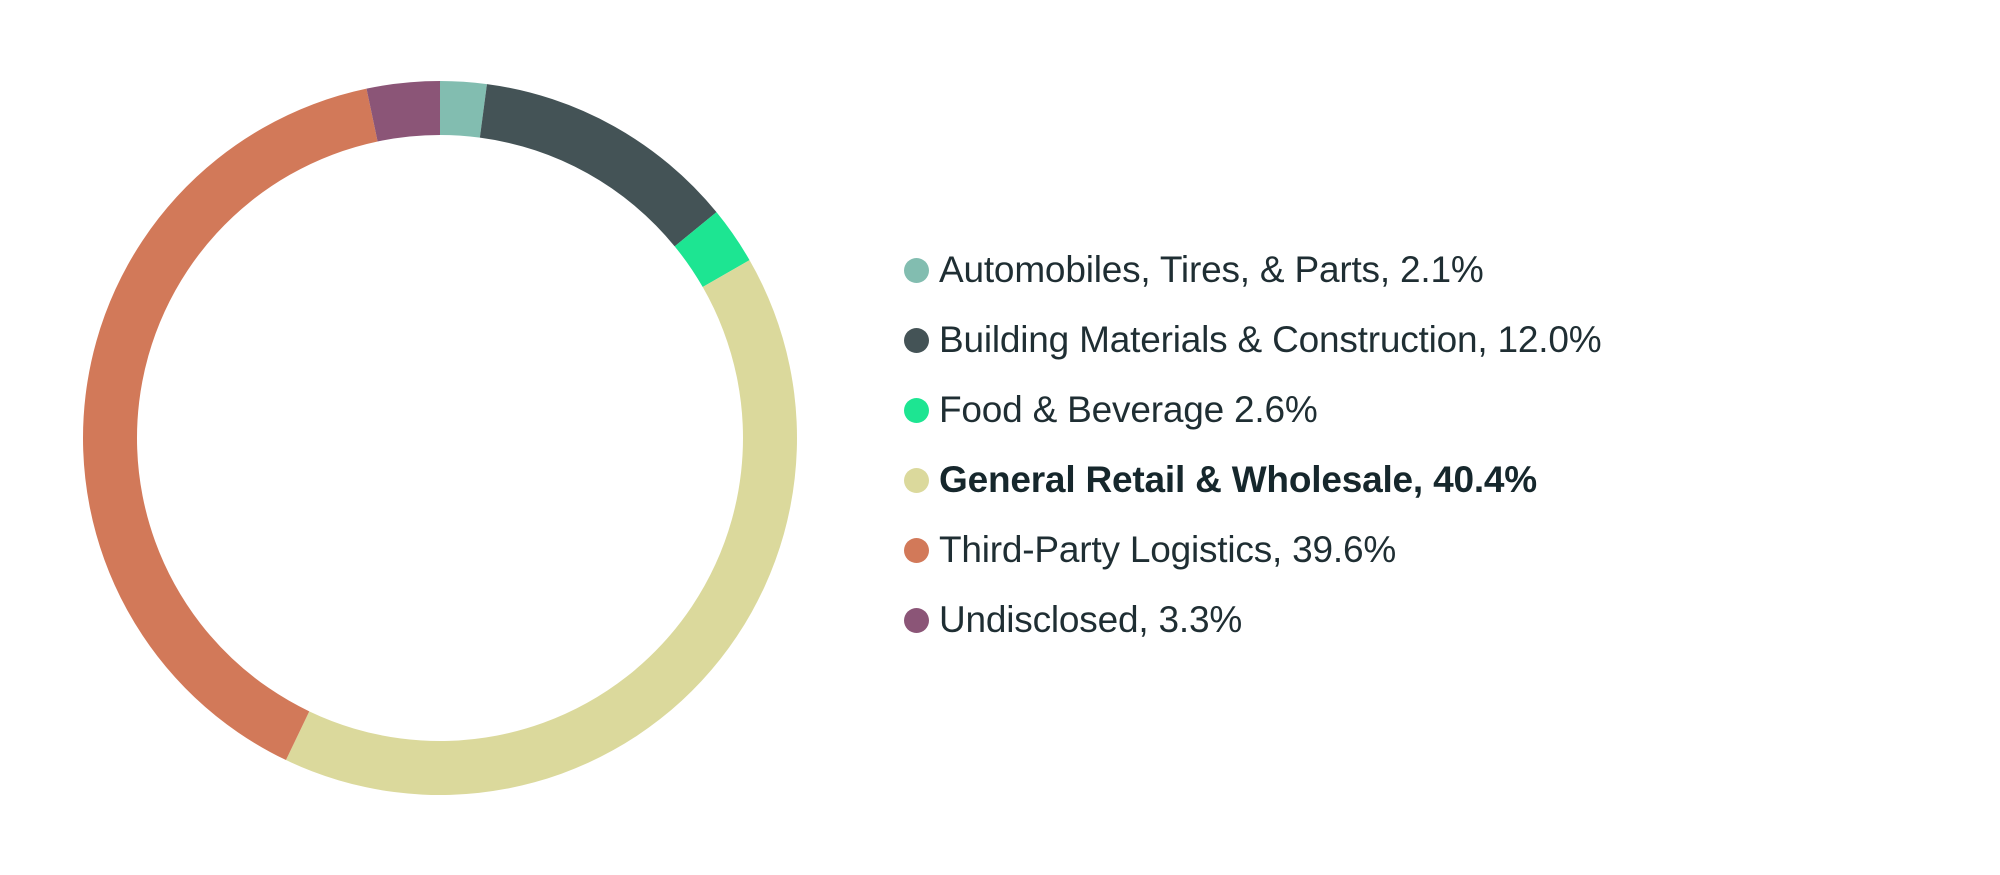 The height and width of the screenshot is (875, 2000). I want to click on legend-item: General Retail & Wholesale, 40.4%, so click(1252, 480).